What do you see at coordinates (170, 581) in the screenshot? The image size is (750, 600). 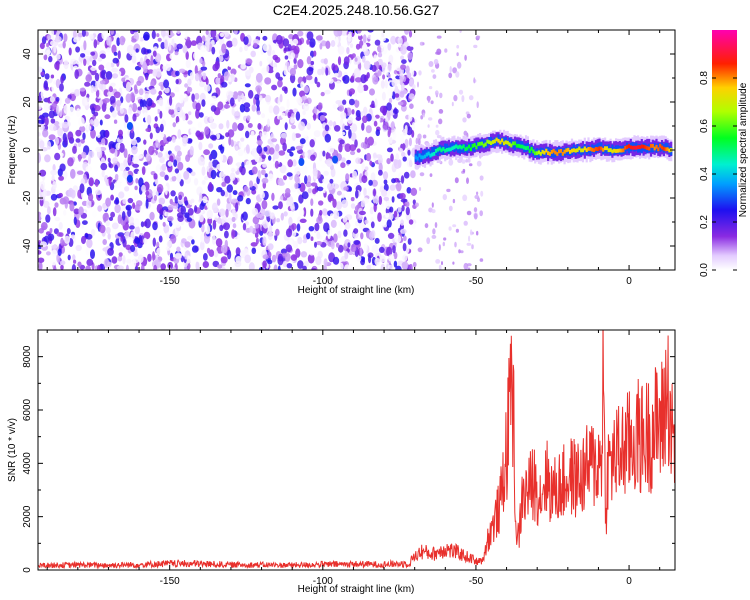 I see `snr-x-tick-label: -150` at bounding box center [170, 581].